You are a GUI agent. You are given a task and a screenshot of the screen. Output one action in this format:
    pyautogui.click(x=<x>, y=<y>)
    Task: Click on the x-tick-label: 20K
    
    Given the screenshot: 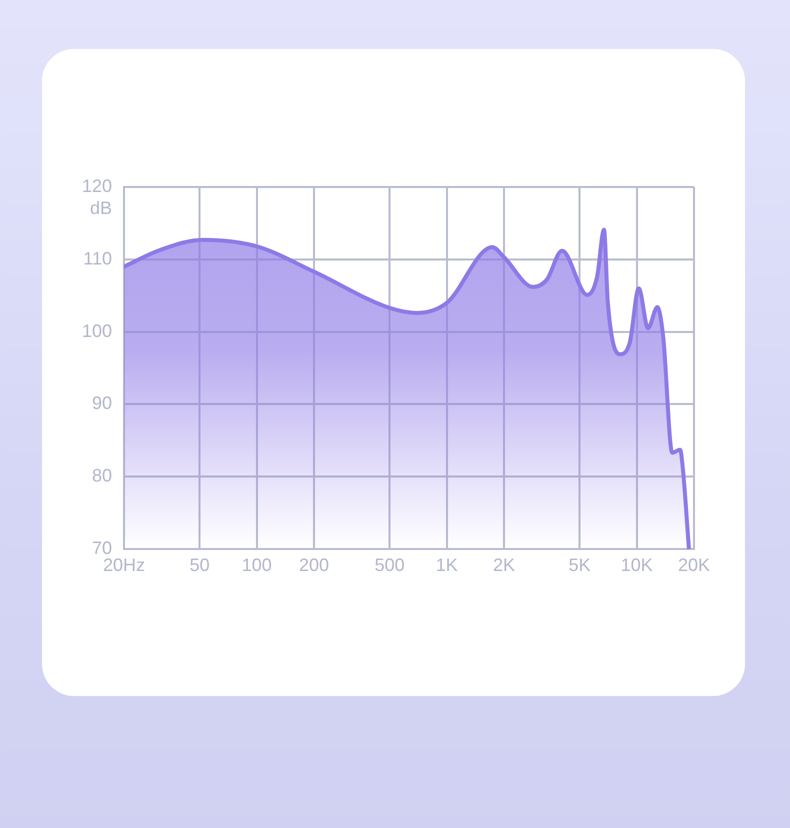 What is the action you would take?
    pyautogui.click(x=694, y=564)
    